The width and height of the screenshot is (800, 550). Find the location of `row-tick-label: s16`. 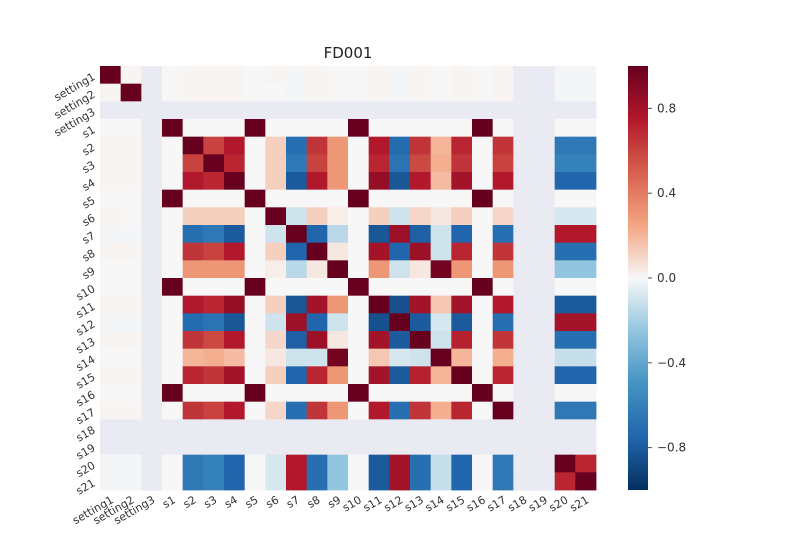

row-tick-label: s16 is located at coordinates (86, 398).